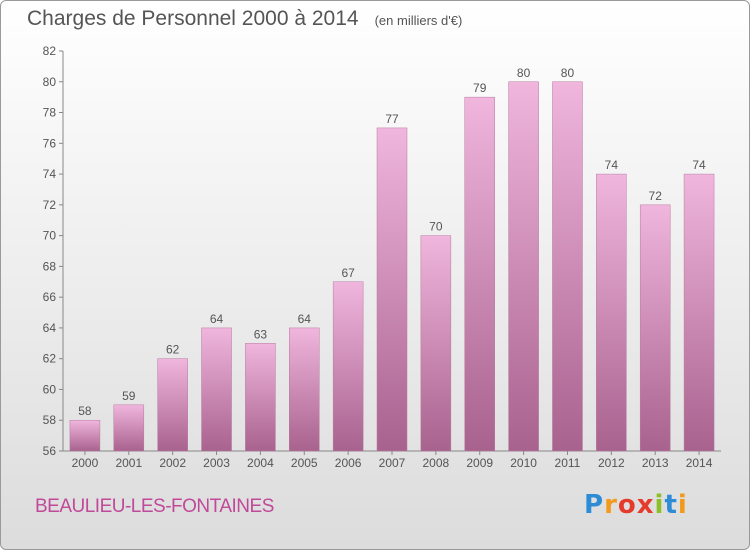 This screenshot has width=750, height=550. Describe the element at coordinates (129, 396) in the screenshot. I see `bar-value-label: 59` at that location.